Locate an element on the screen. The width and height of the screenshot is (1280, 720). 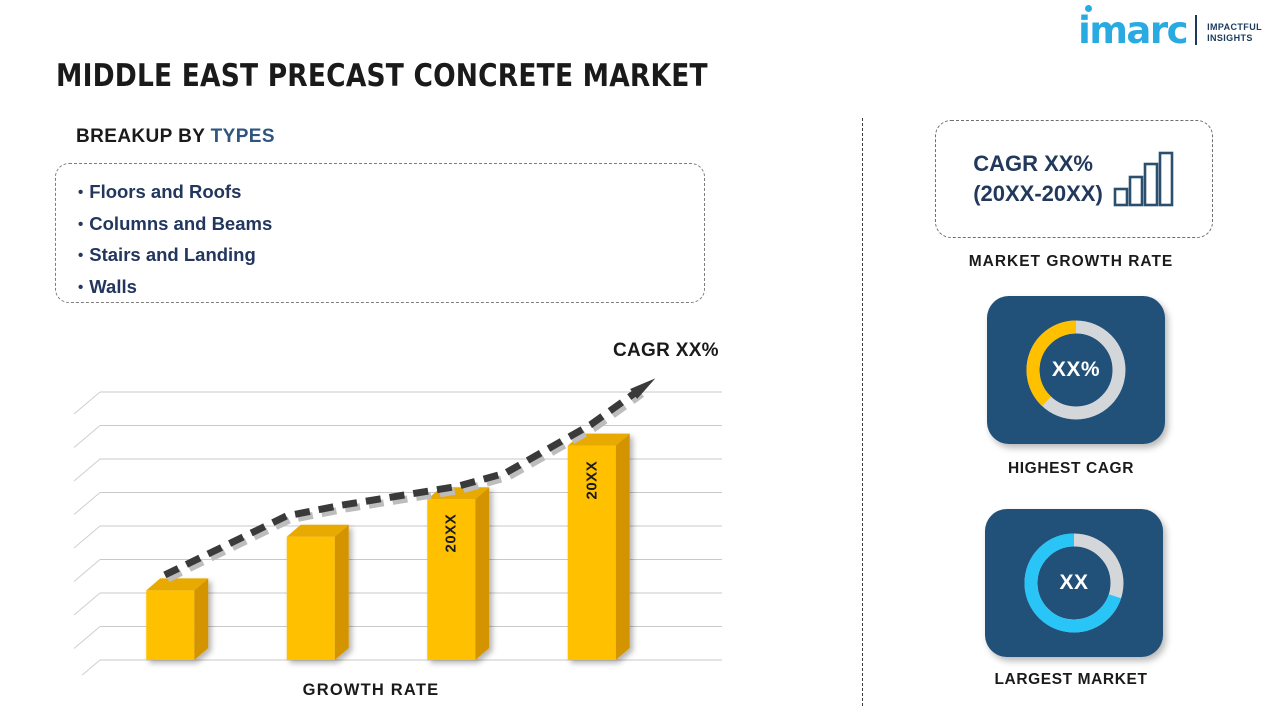
market-growth-rate-caption: MARKET GROWTH RATE is located at coordinates (1071, 261).